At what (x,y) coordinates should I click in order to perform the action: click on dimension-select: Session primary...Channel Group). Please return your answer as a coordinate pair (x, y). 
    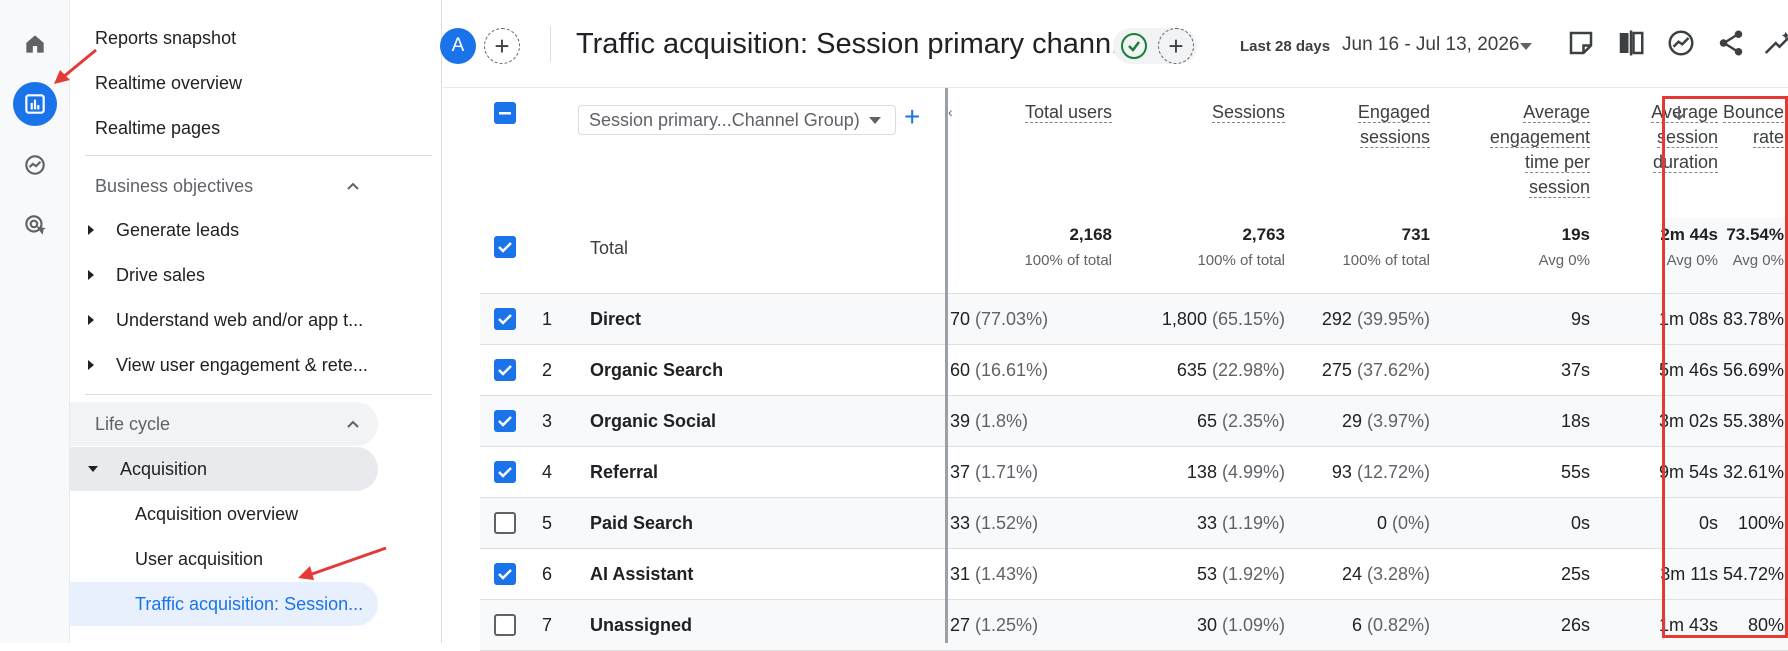
    Looking at the image, I should click on (737, 120).